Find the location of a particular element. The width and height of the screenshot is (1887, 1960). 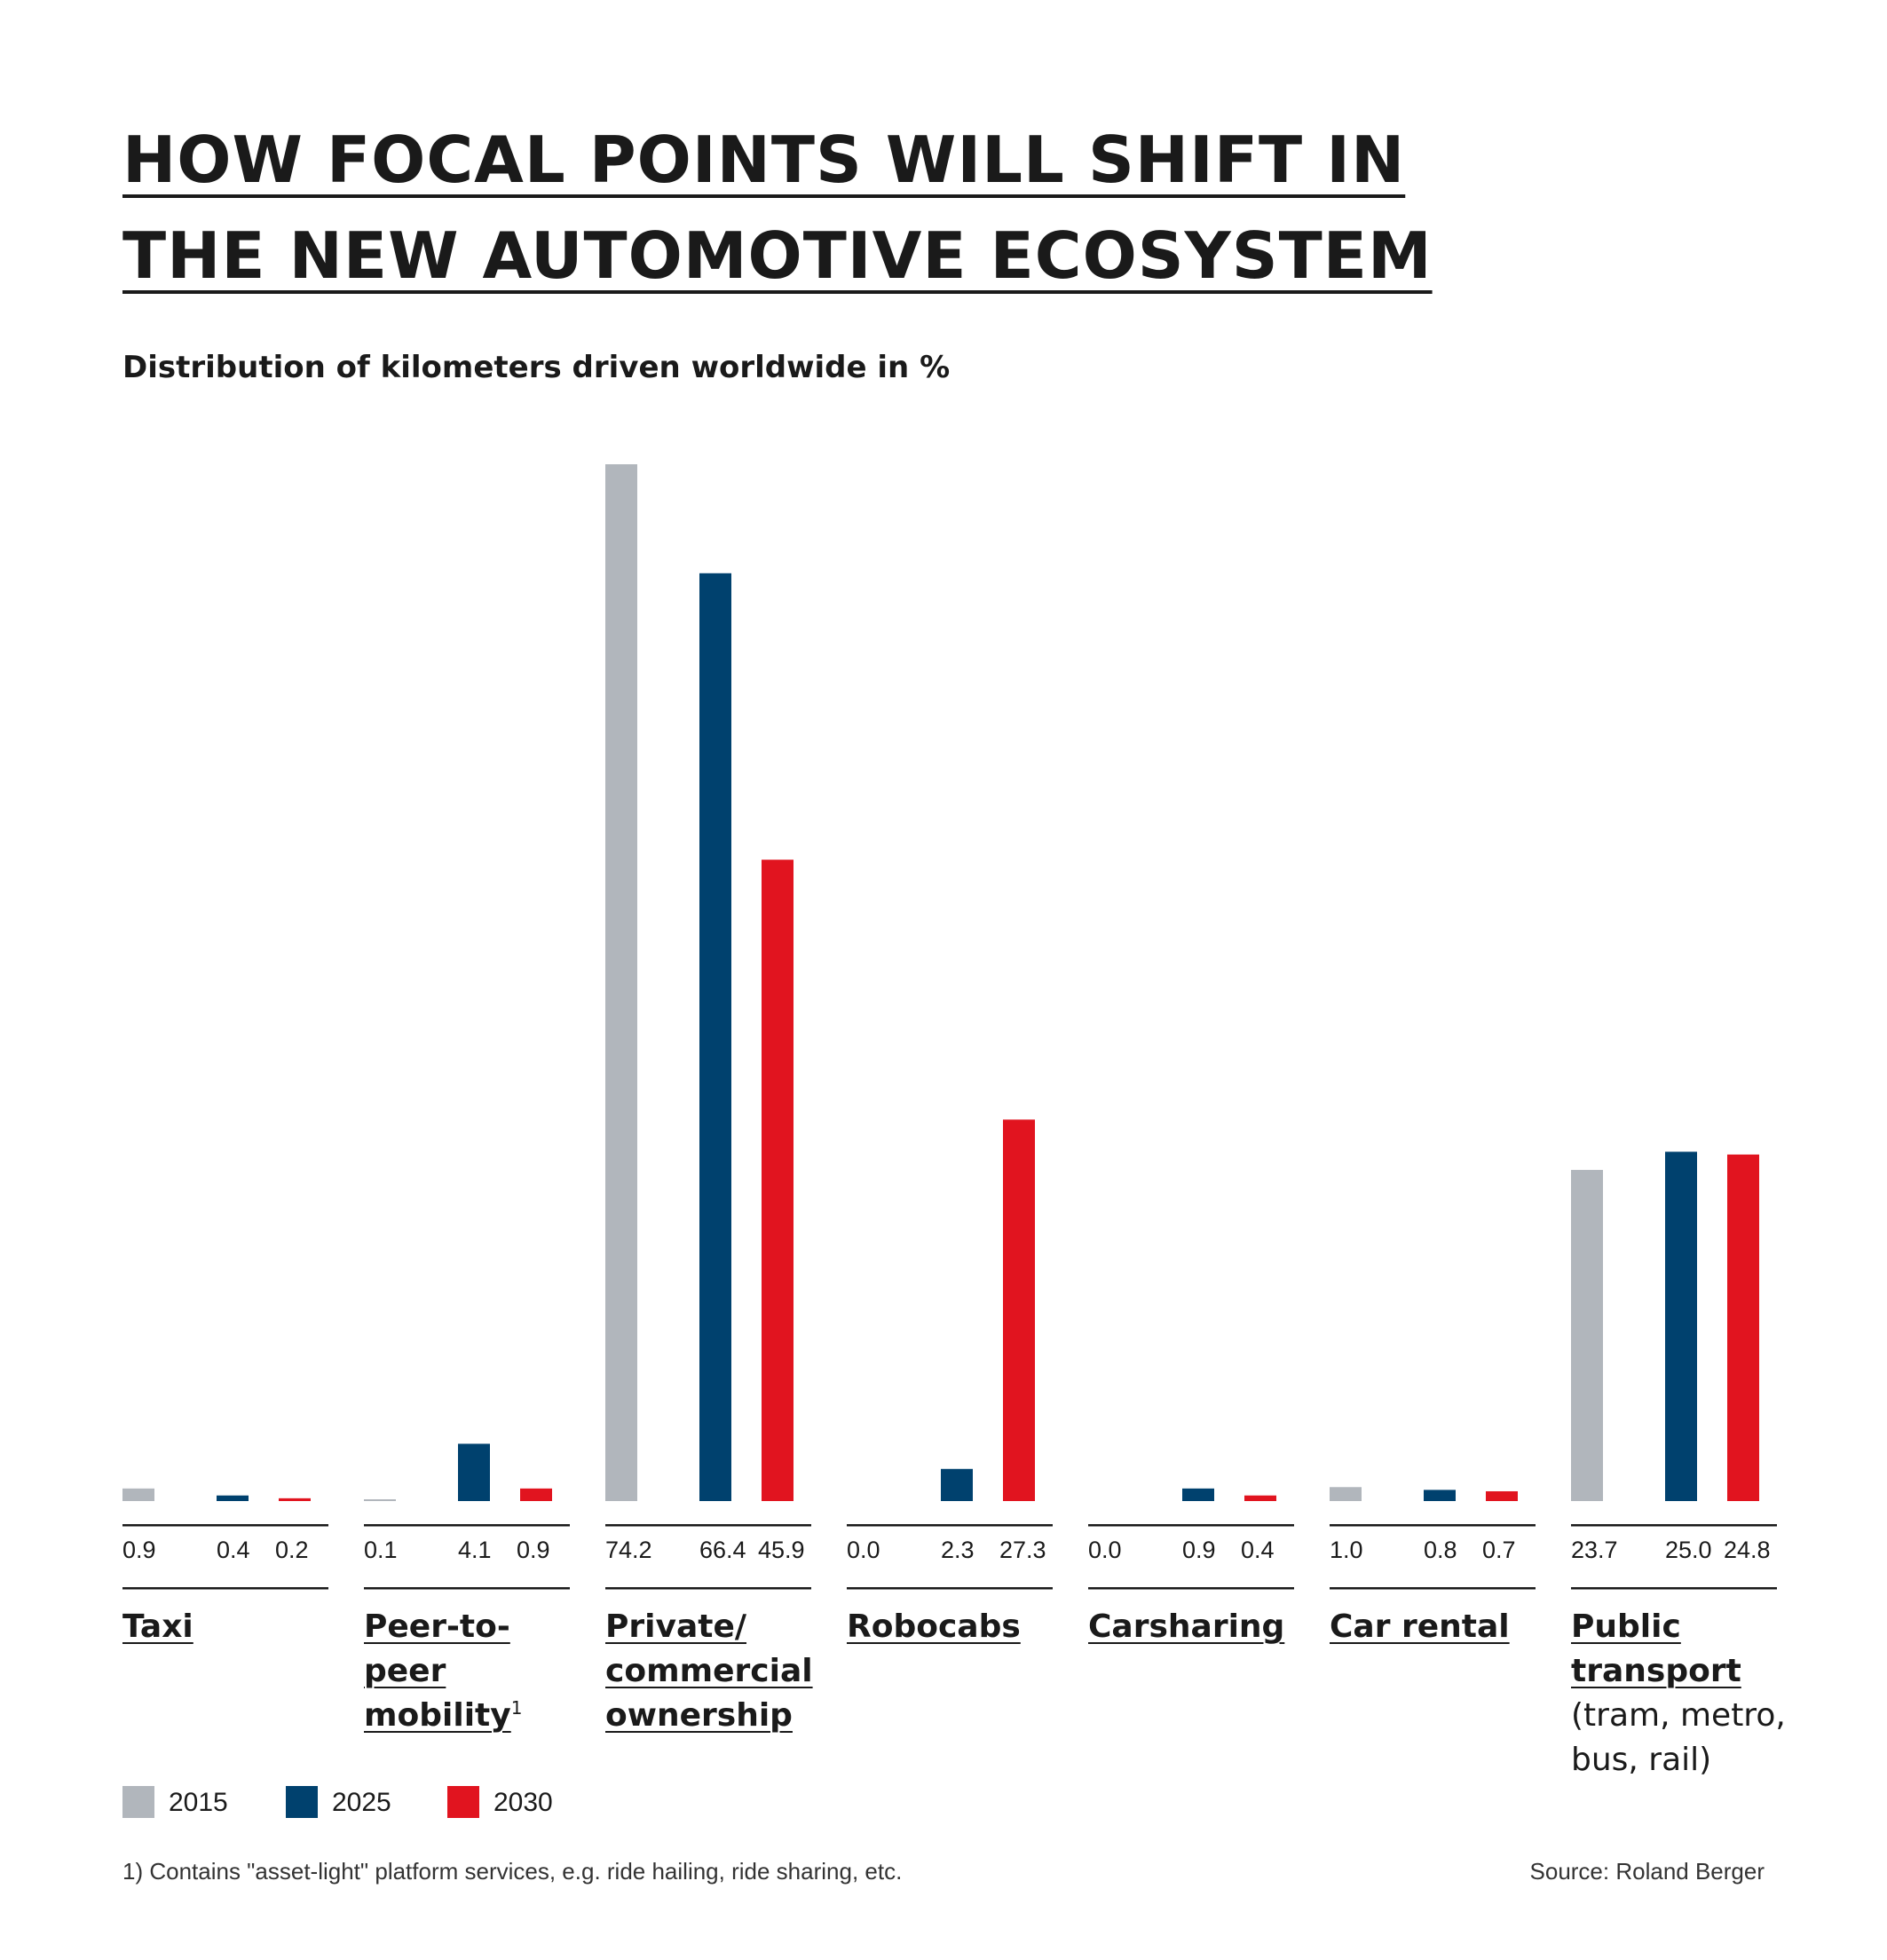

category-label-private-commercial-ownership: Private/ commercial ownership is located at coordinates (716, 1671).